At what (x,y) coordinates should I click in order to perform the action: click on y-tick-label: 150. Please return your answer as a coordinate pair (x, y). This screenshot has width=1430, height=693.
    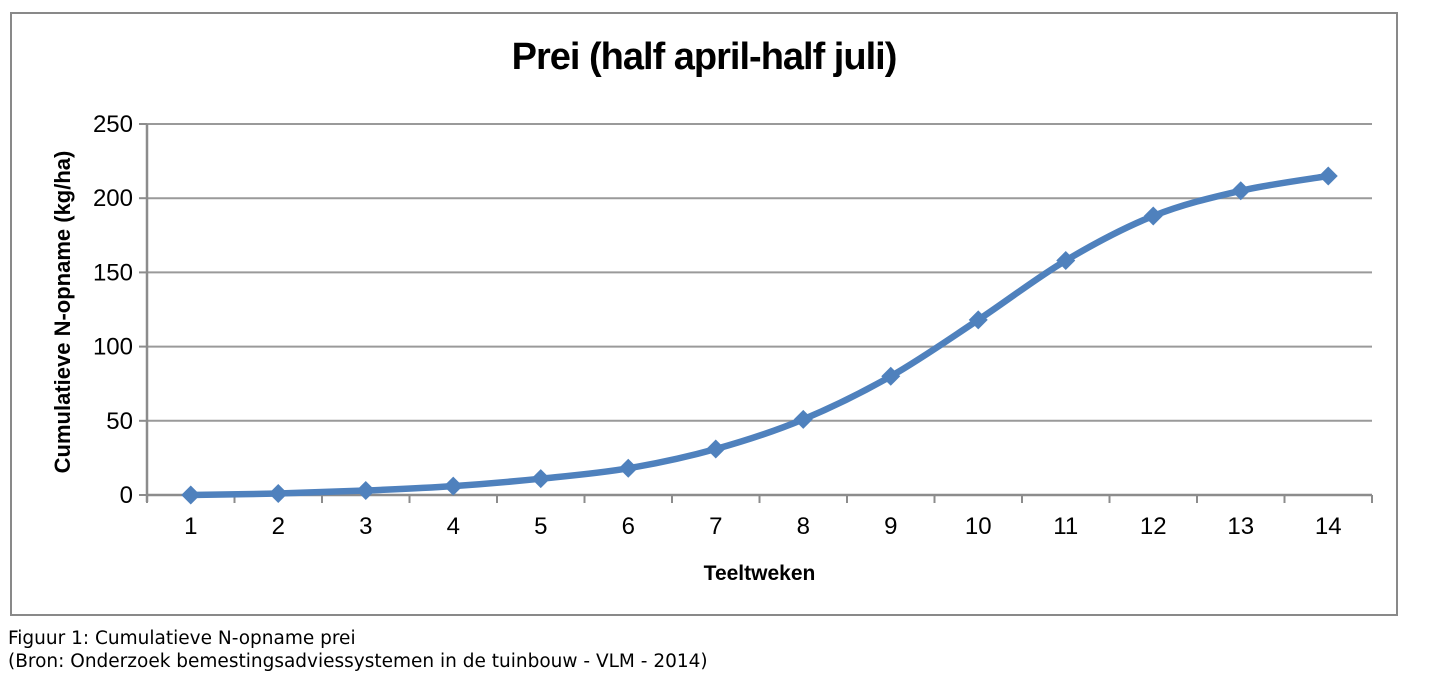
    Looking at the image, I should click on (113, 272).